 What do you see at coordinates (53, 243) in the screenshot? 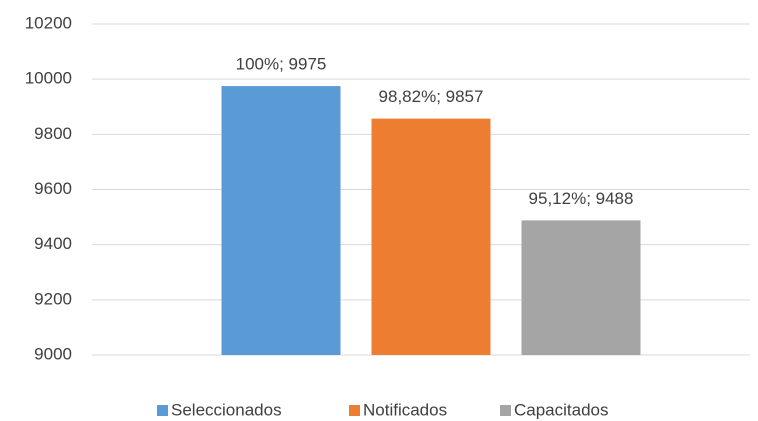
I see `y-tick-label: 9400` at bounding box center [53, 243].